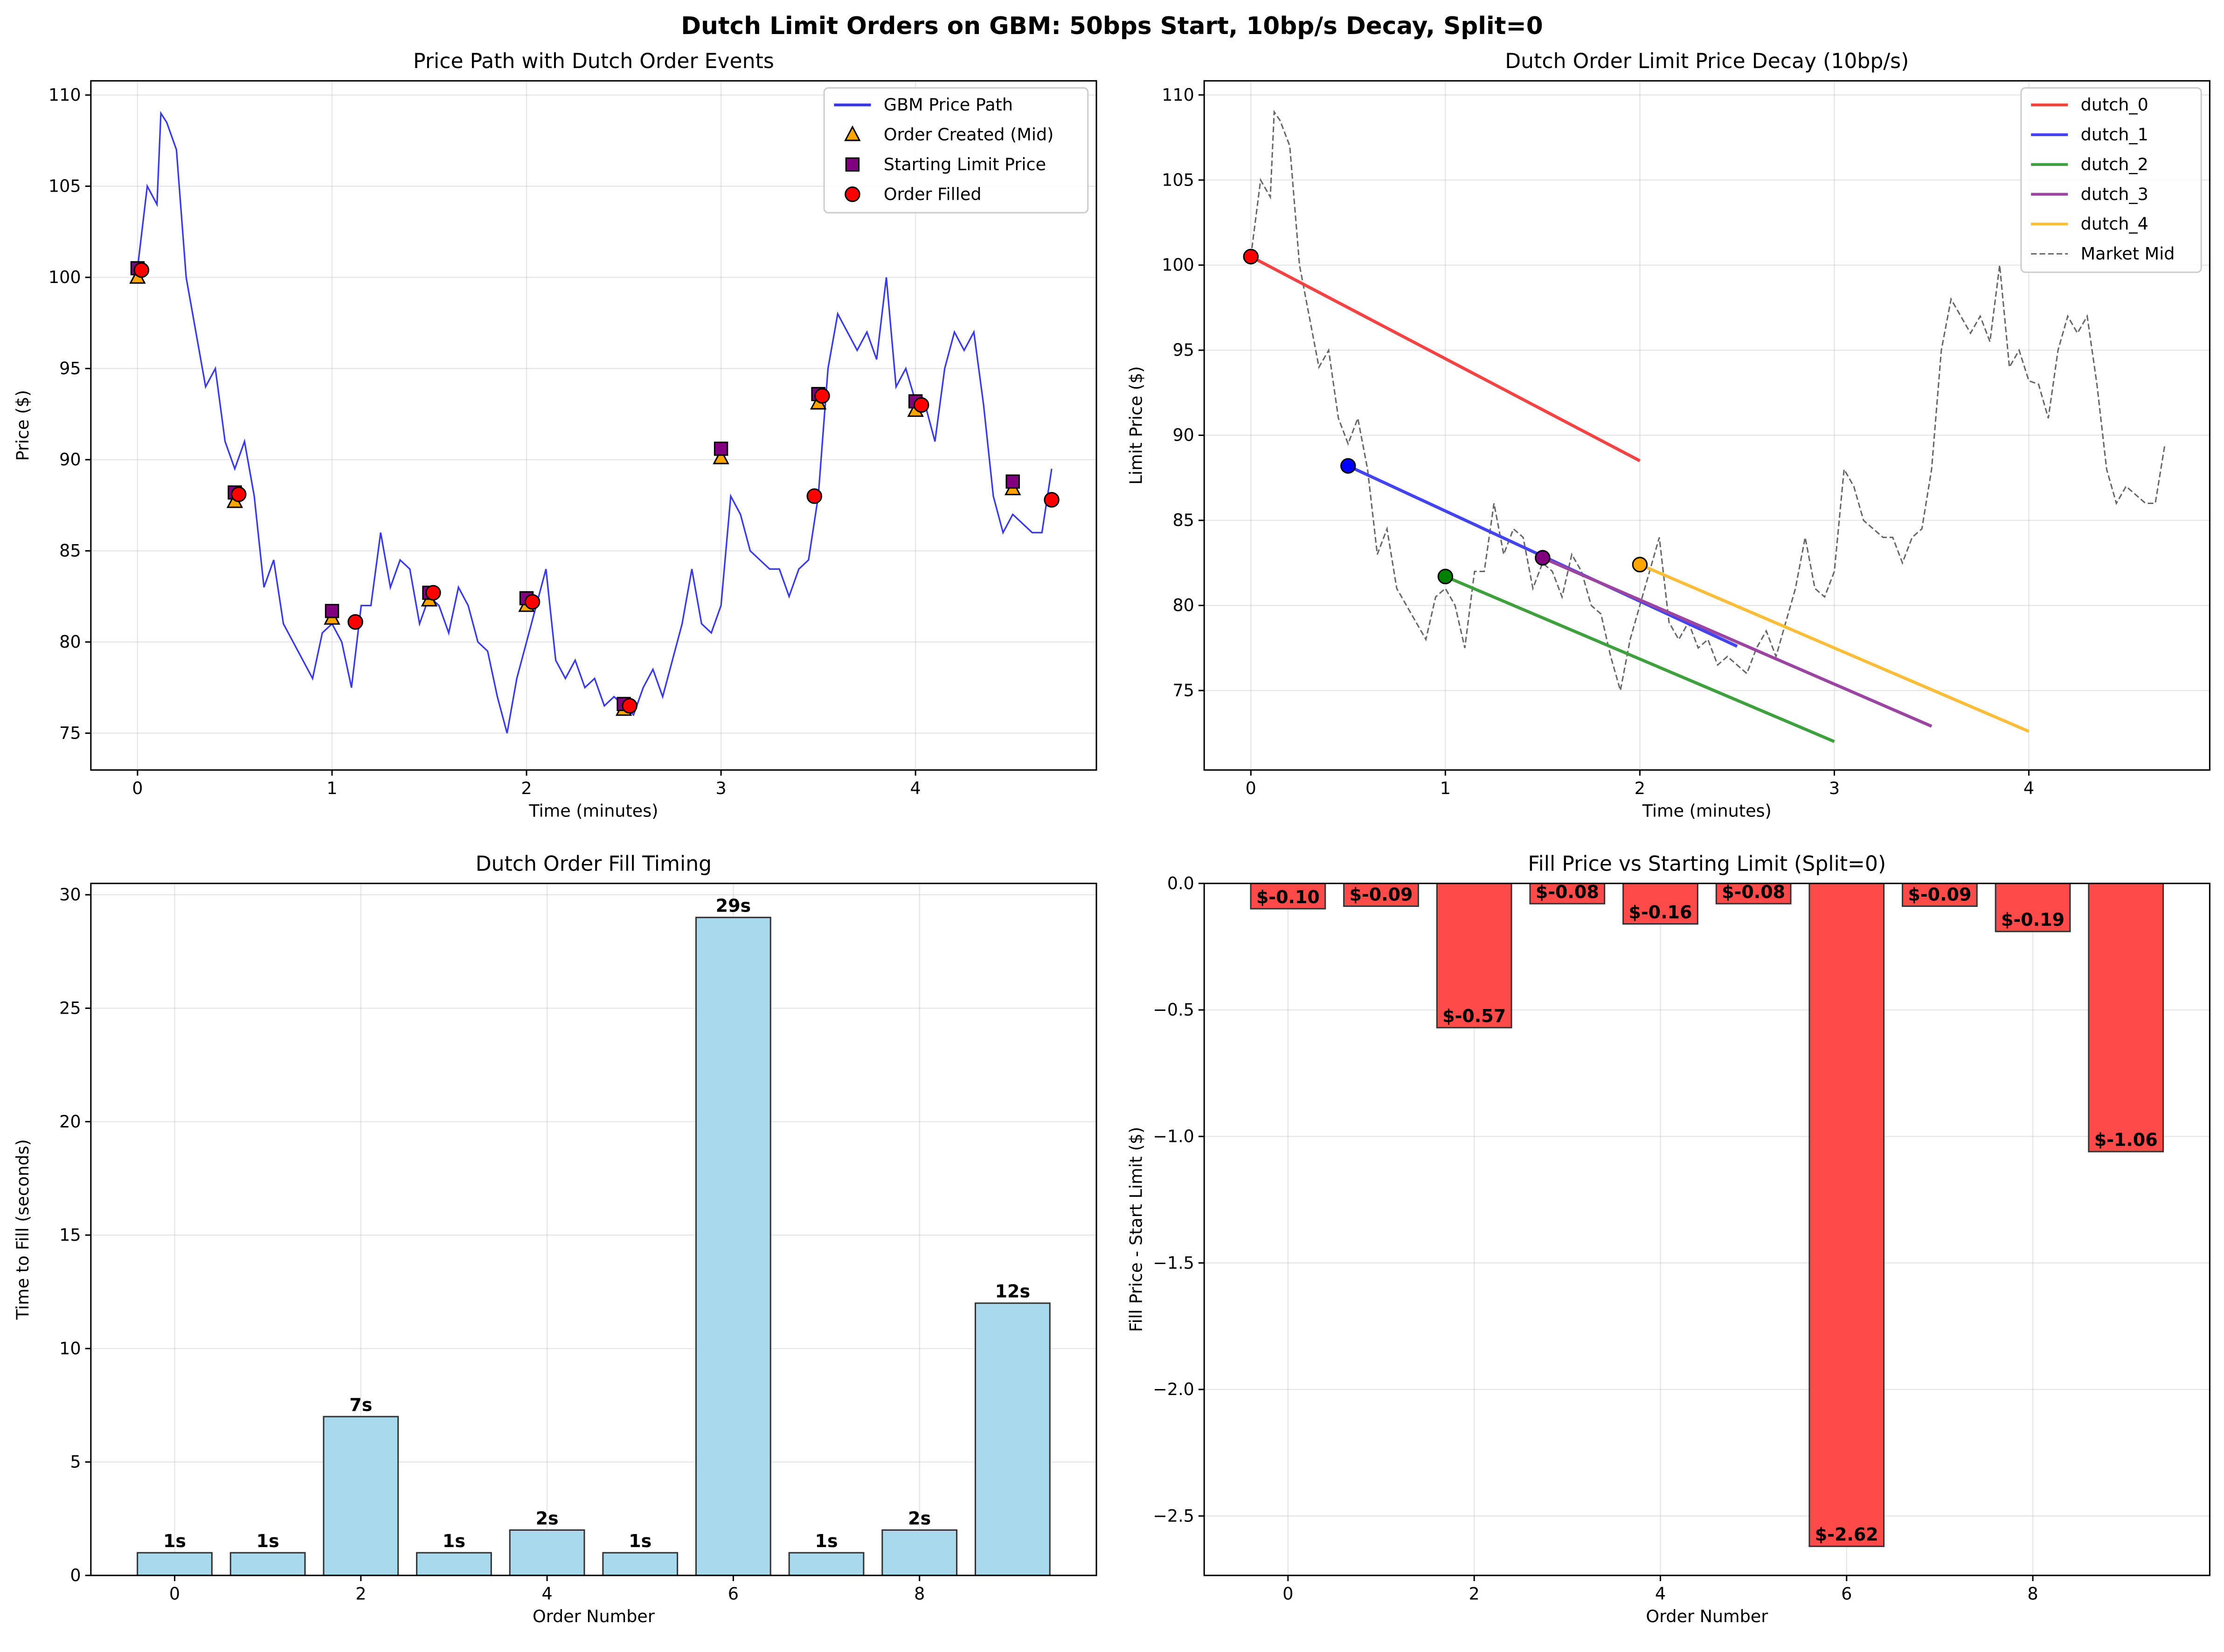 This screenshot has width=2224, height=1652. Describe the element at coordinates (2114, 105) in the screenshot. I see `legend-label: dutch_0` at that location.